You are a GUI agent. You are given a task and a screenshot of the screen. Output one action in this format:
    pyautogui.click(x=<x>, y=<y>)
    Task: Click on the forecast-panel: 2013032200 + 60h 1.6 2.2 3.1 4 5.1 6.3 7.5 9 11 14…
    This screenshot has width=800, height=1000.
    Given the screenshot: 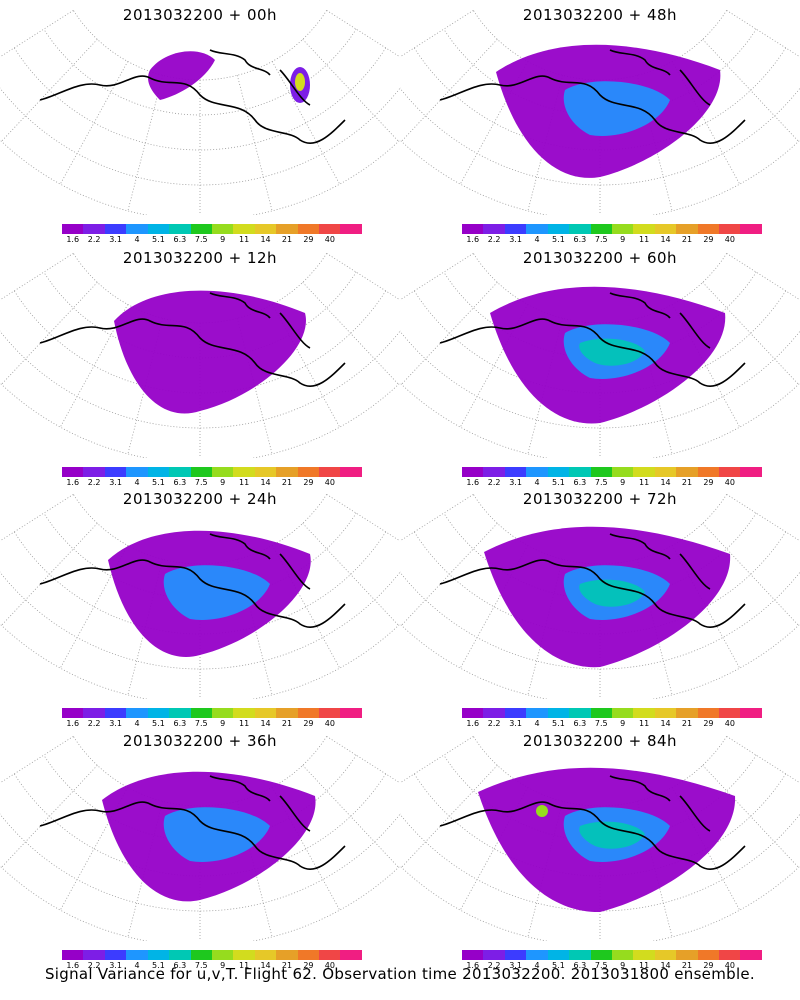 What is the action you would take?
    pyautogui.click(x=600, y=365)
    